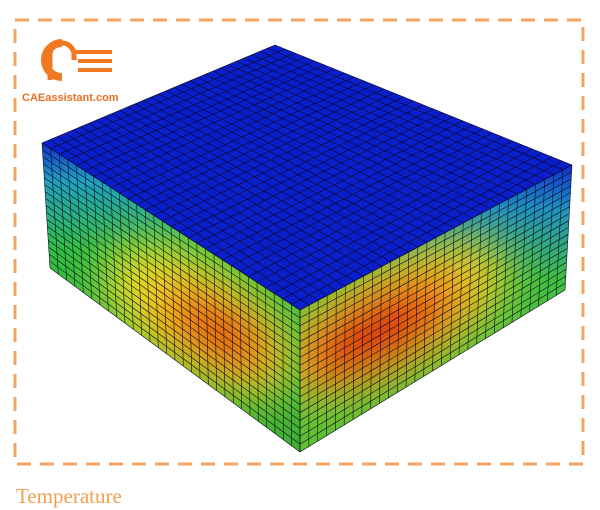 Image resolution: width=600 pixels, height=510 pixels. Describe the element at coordinates (404, 320) in the screenshot. I see `heat` at that location.